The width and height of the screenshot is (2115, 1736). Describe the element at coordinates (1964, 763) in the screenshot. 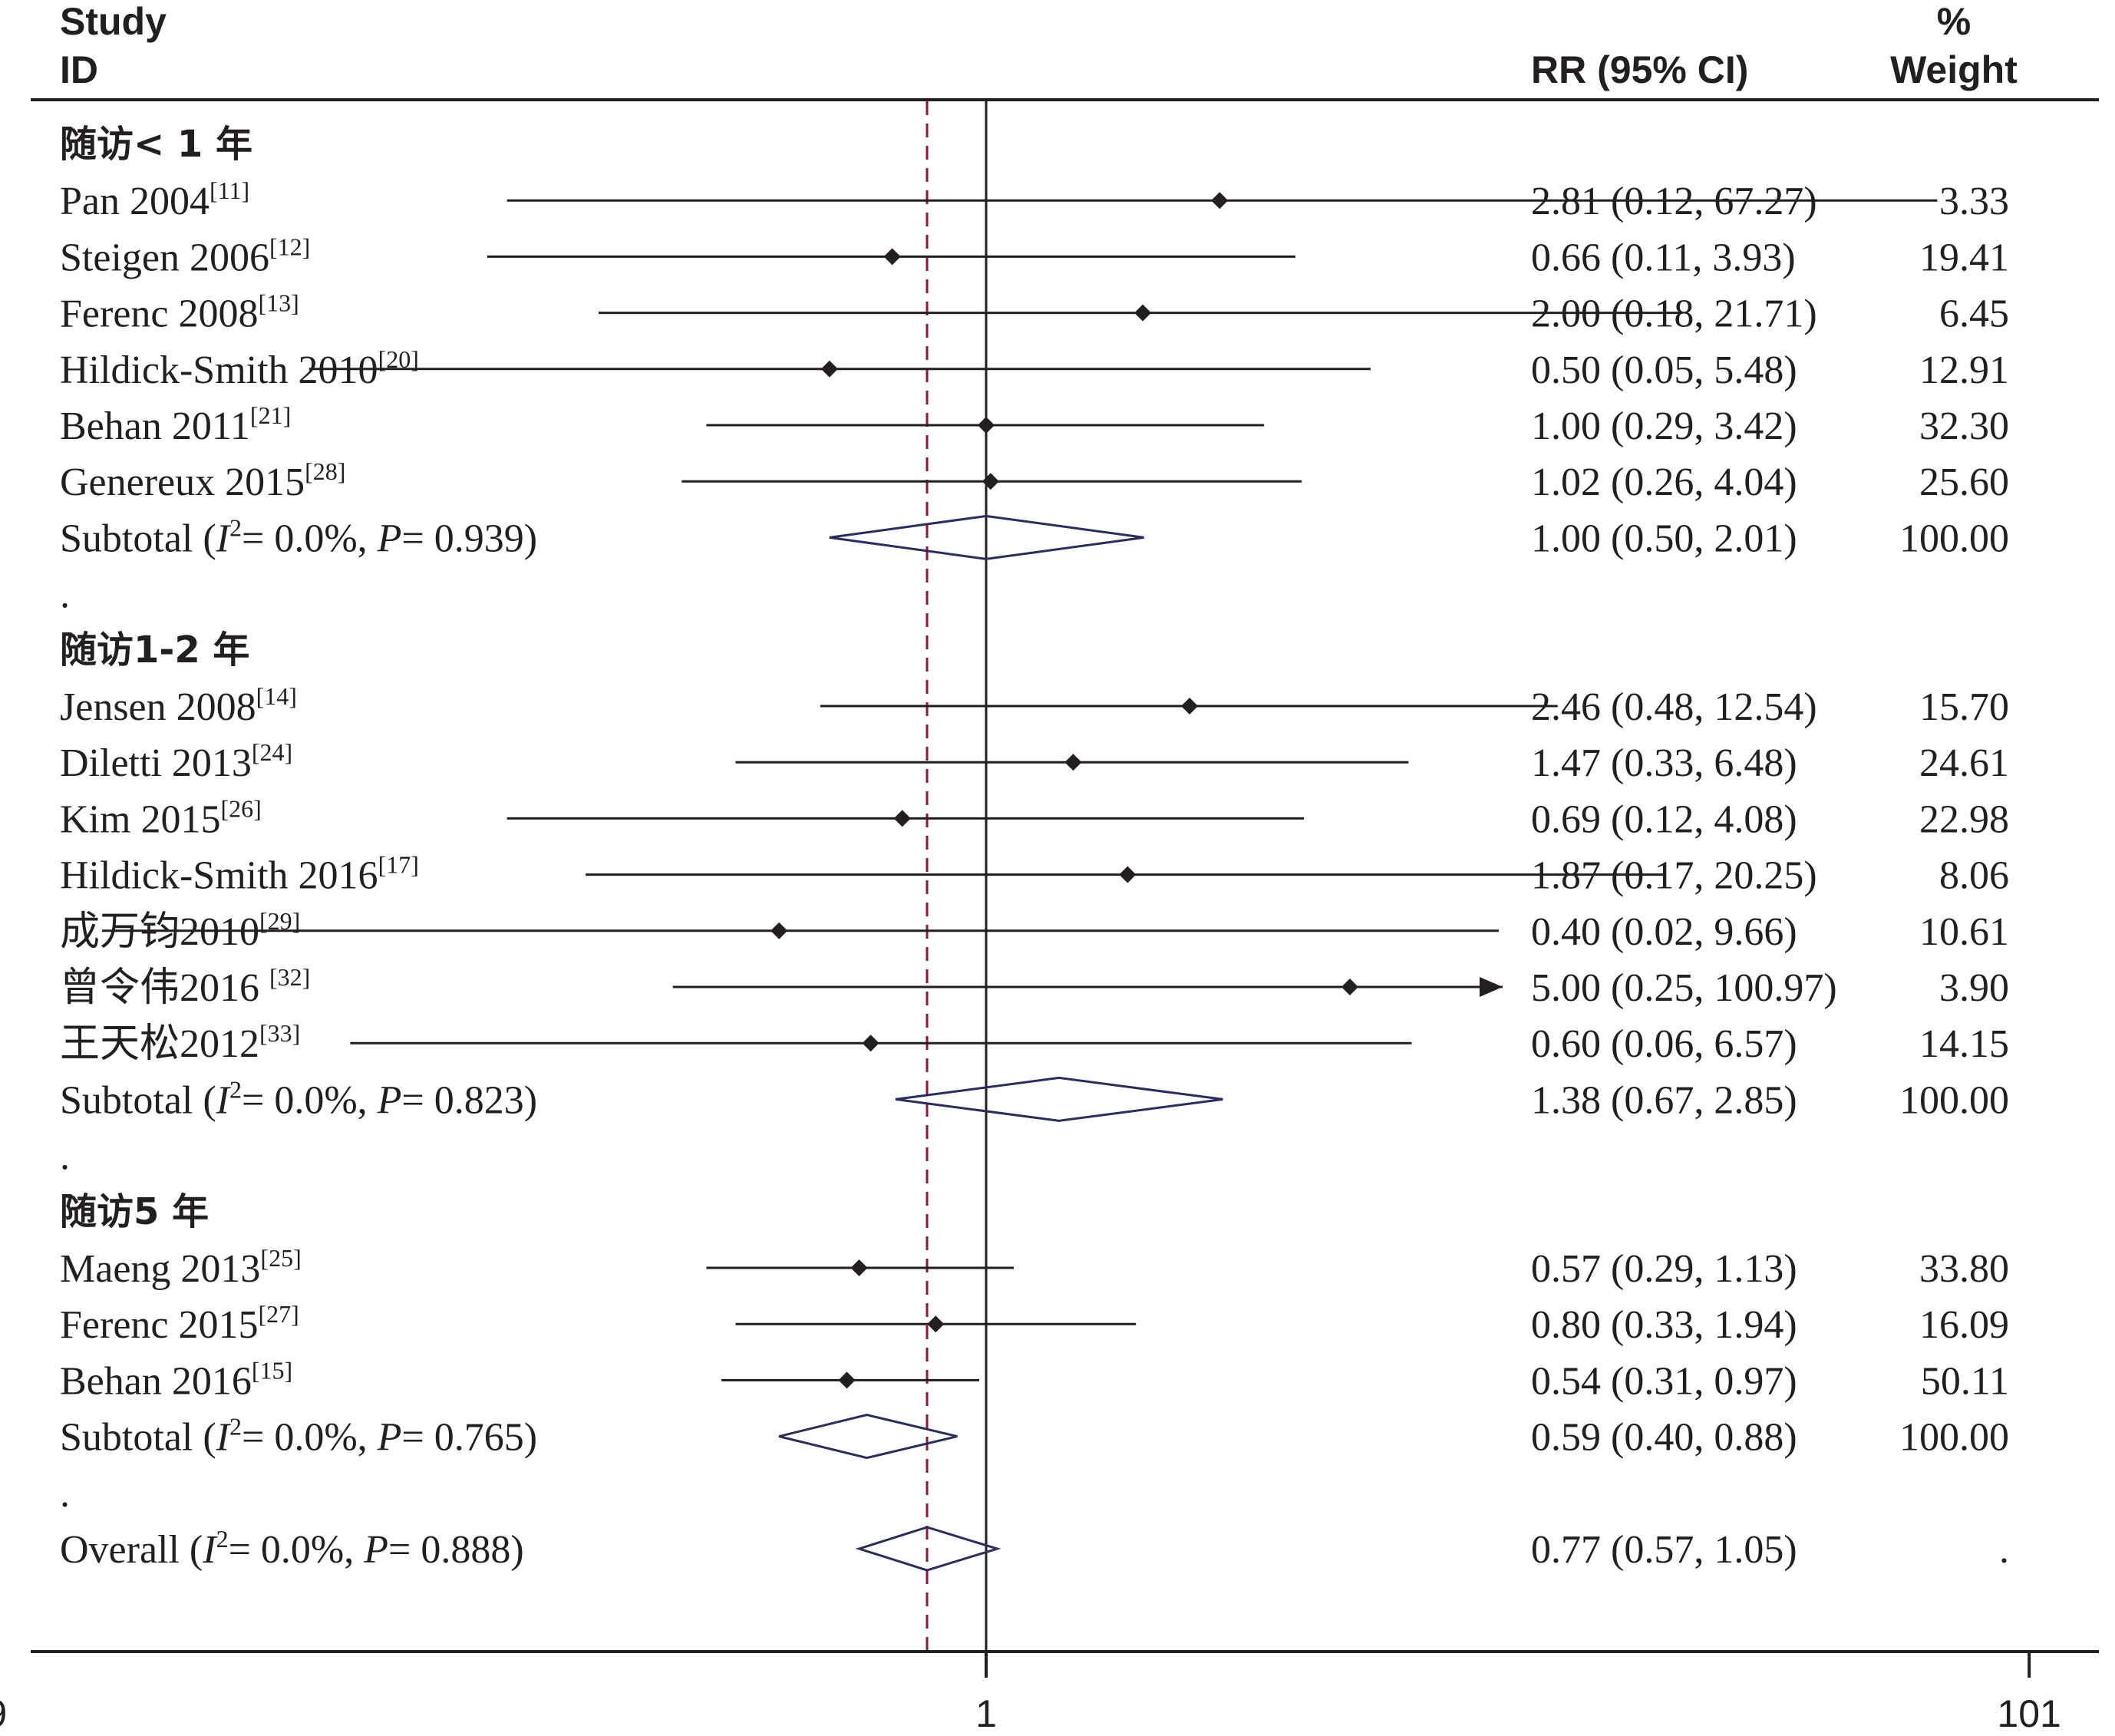

I see `weight-value: 24.61` at that location.